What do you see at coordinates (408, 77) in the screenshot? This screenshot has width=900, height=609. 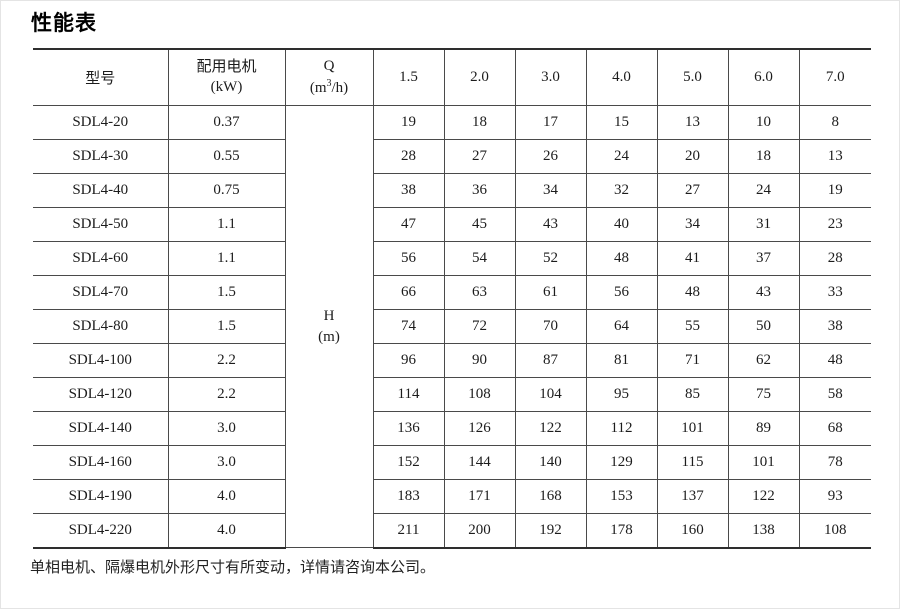 I see `header-flow-1: 1.5` at bounding box center [408, 77].